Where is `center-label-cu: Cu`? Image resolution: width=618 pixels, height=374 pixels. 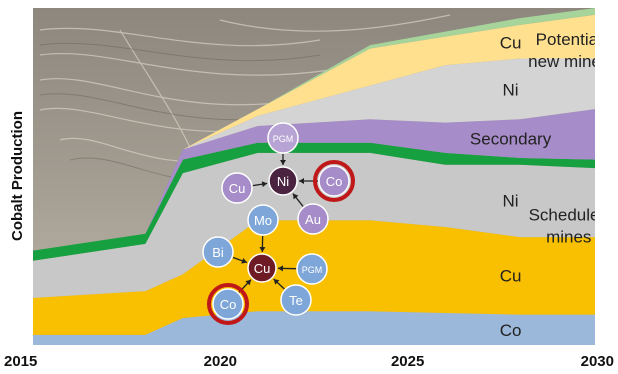 center-label-cu: Cu is located at coordinates (262, 268).